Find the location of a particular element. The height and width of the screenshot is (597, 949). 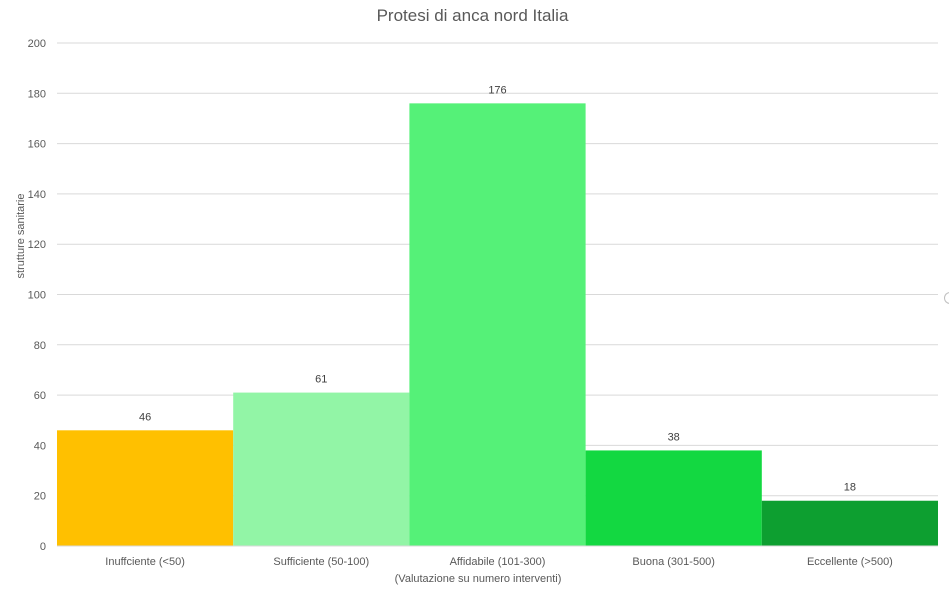

y-tick-label: 100 is located at coordinates (37, 296).